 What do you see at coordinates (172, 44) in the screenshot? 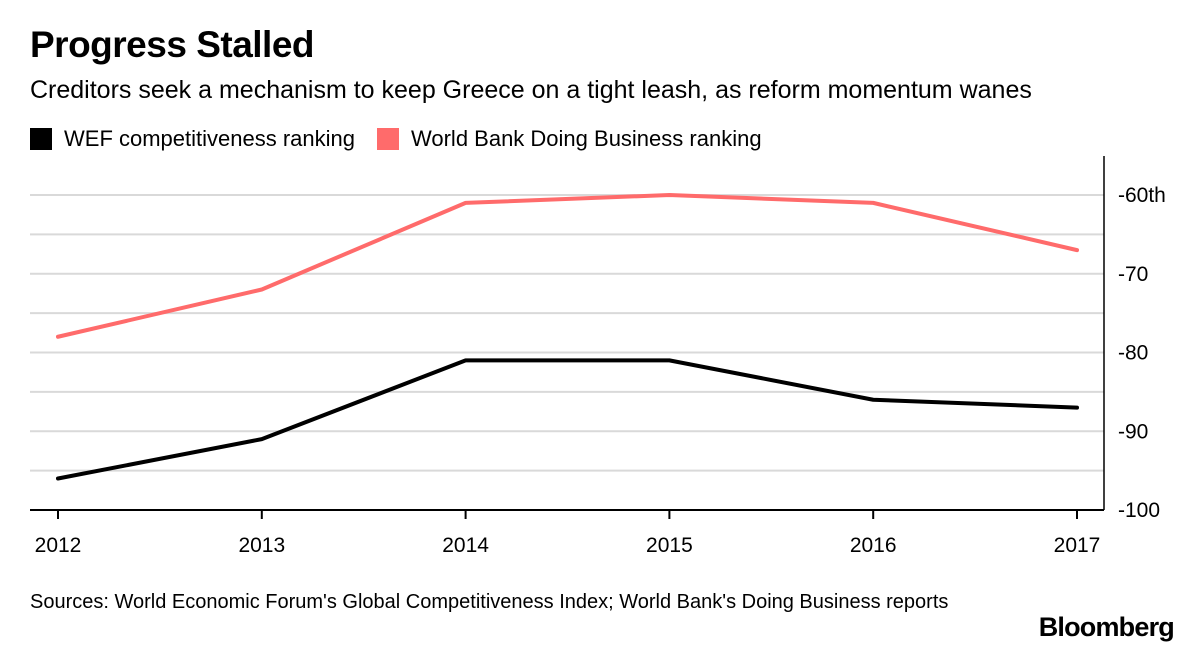
I see `chart-title: Progress Stalled` at bounding box center [172, 44].